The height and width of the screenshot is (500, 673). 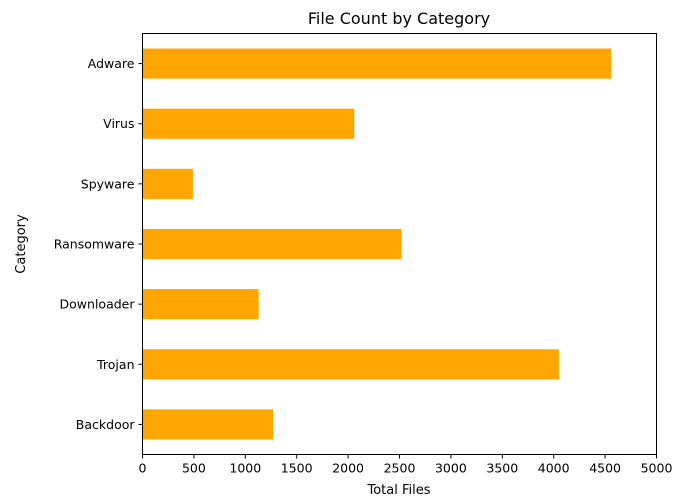 I want to click on x-tick-label: 5000, so click(x=657, y=468).